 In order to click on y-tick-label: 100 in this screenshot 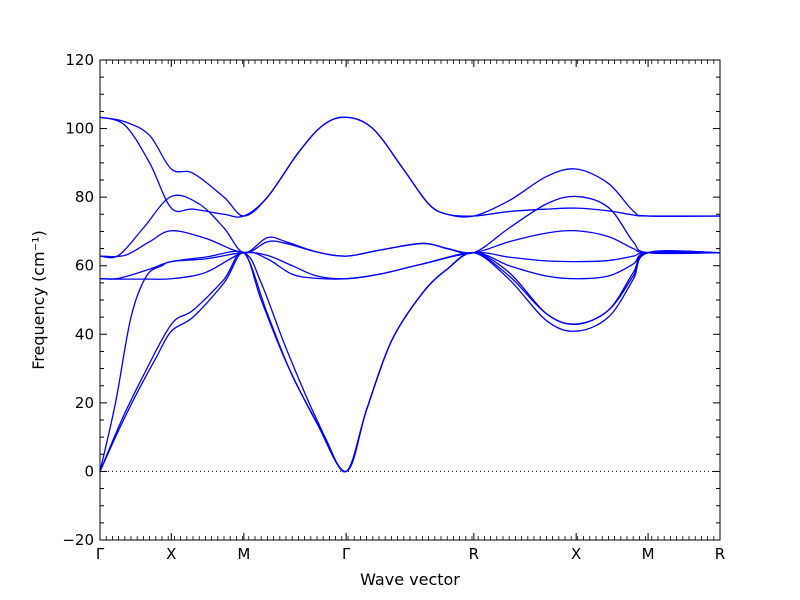, I will do `click(79, 129)`.